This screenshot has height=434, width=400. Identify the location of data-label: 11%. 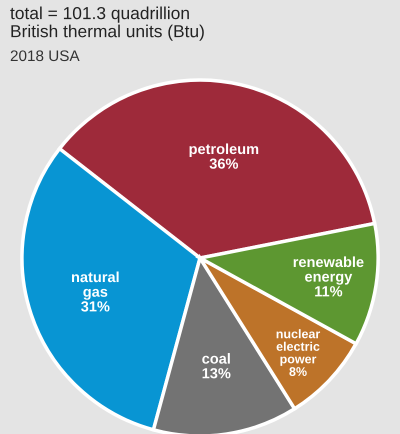
(328, 291).